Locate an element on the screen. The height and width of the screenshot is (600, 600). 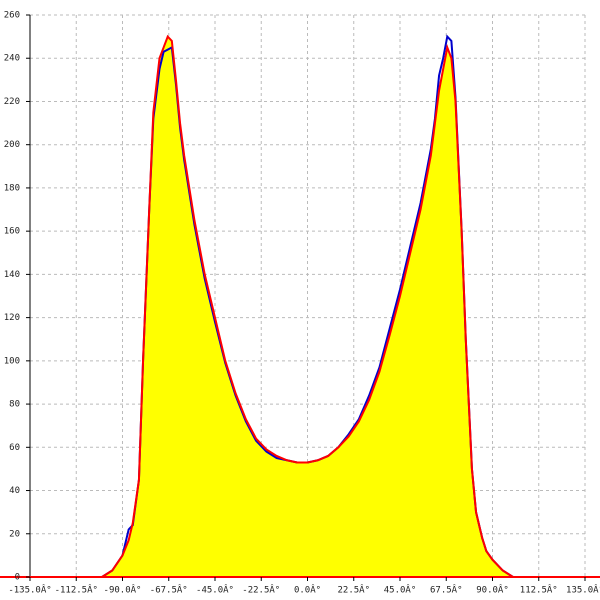
x-tick-label: -67.5Â° is located at coordinates (169, 590).